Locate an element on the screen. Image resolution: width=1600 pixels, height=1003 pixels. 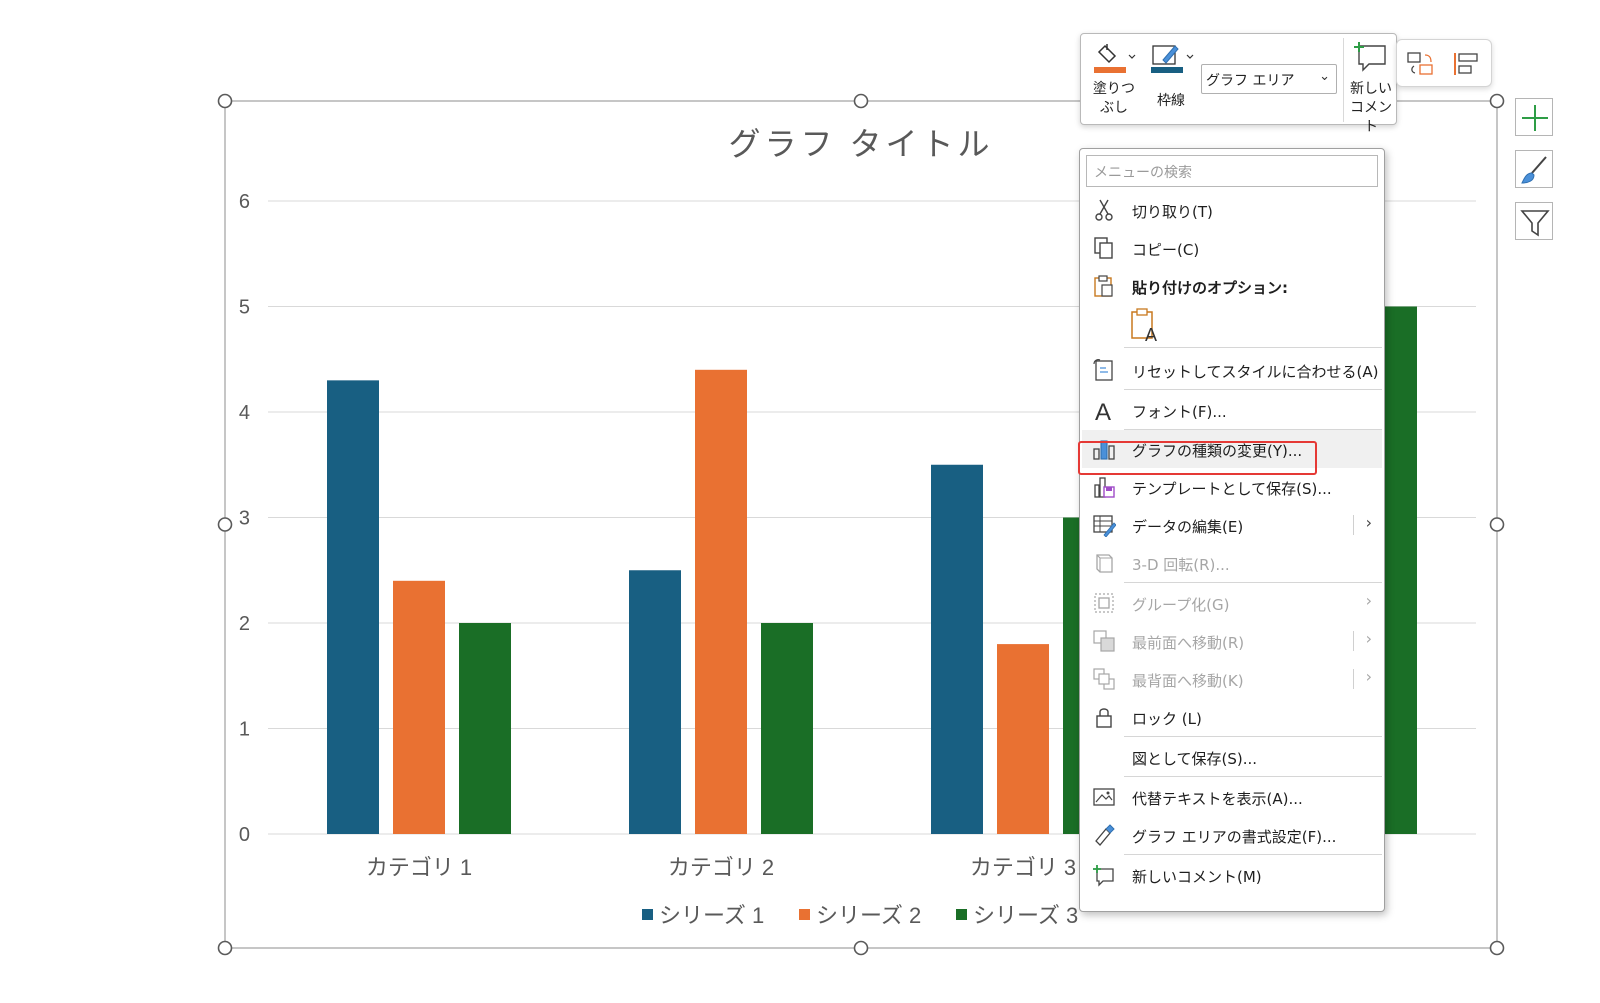
context-menu: メニューの検索 切り取り(T) コピー(C) 貼り付けのオプション: A is located at coordinates (1232, 530).